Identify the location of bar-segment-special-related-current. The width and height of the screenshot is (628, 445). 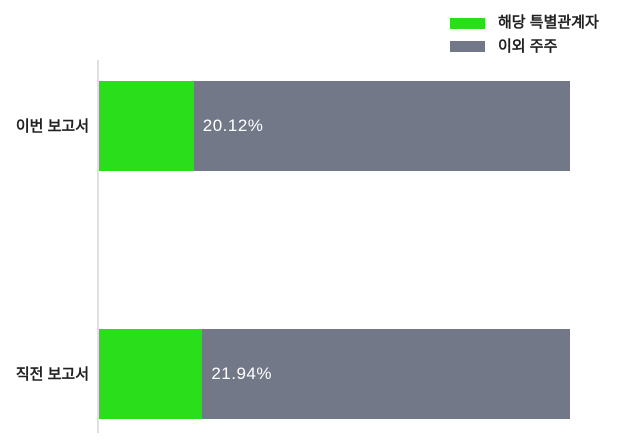
(146, 126).